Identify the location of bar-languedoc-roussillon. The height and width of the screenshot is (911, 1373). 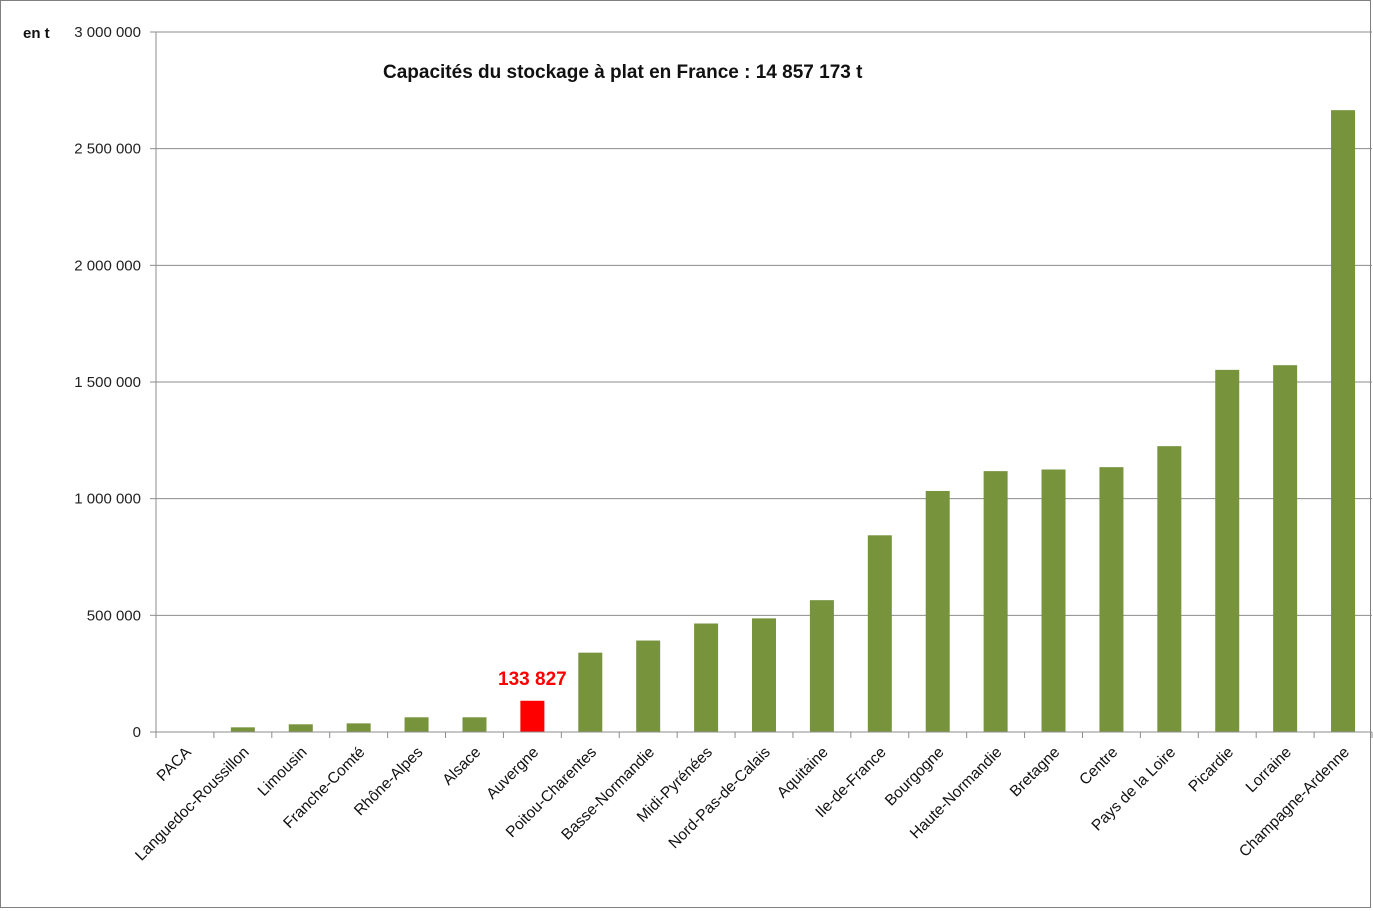
(242, 729).